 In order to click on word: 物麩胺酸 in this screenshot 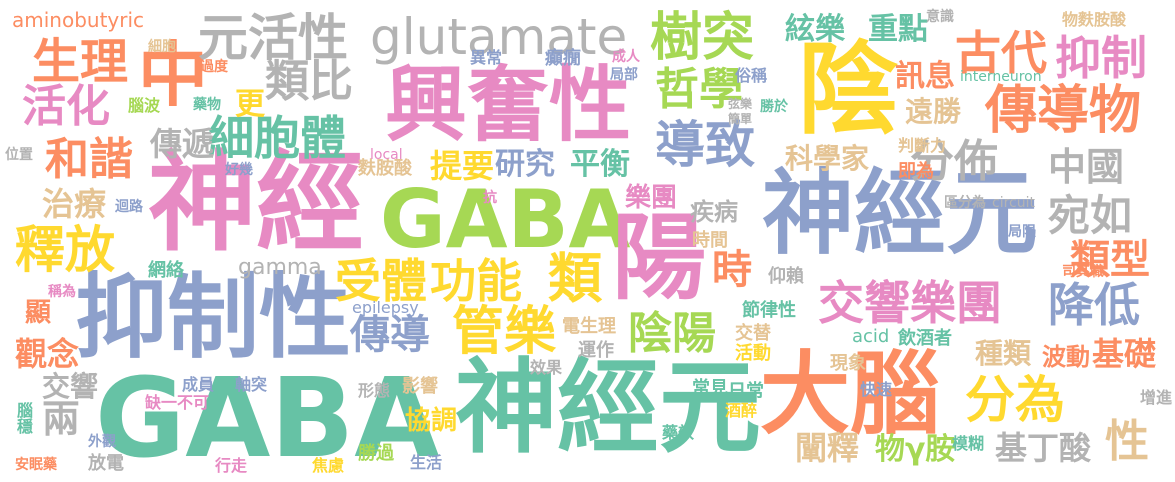, I will do `click(1094, 19)`.